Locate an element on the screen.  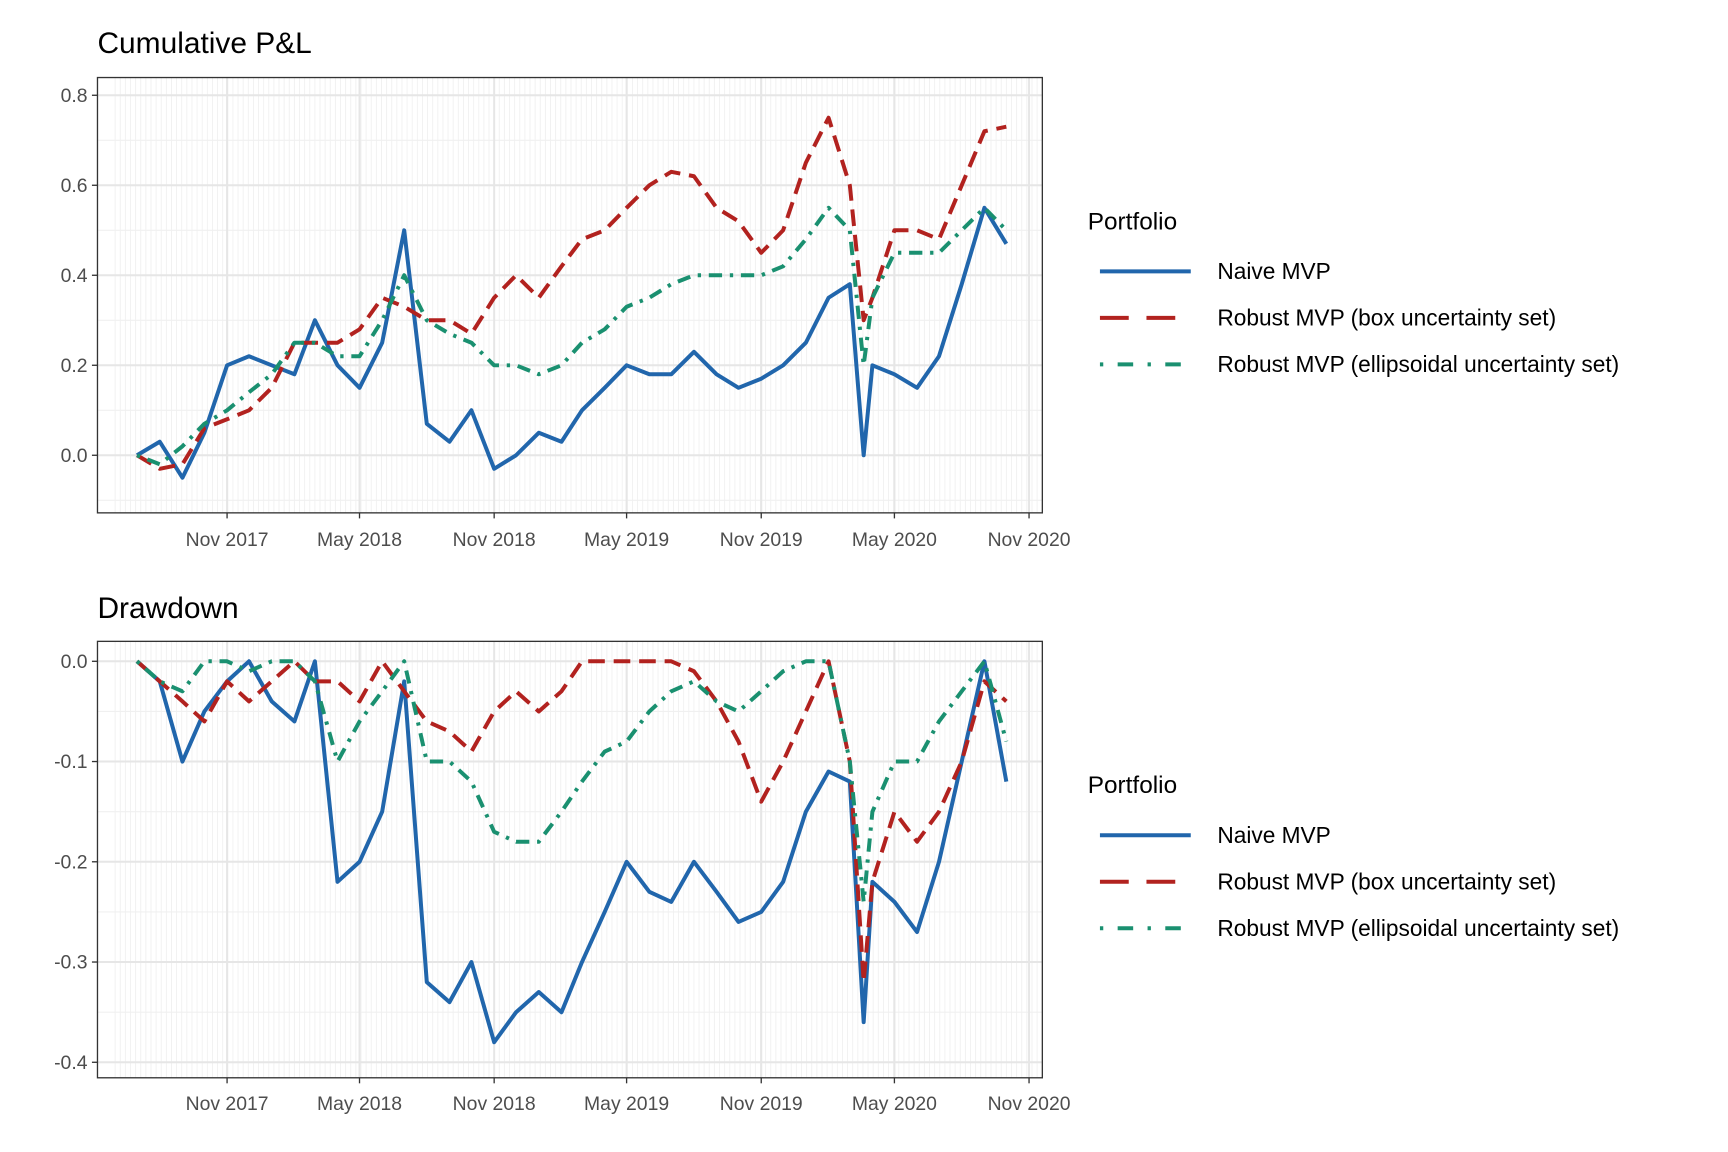
series-line-robust-box is located at coordinates (571, 822).